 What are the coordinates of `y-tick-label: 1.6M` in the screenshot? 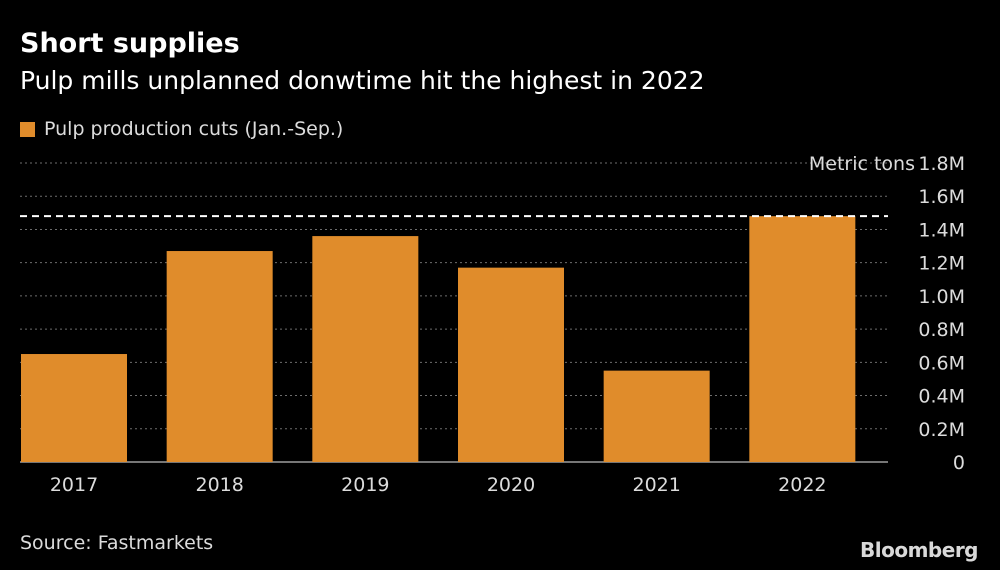 It's located at (941, 197).